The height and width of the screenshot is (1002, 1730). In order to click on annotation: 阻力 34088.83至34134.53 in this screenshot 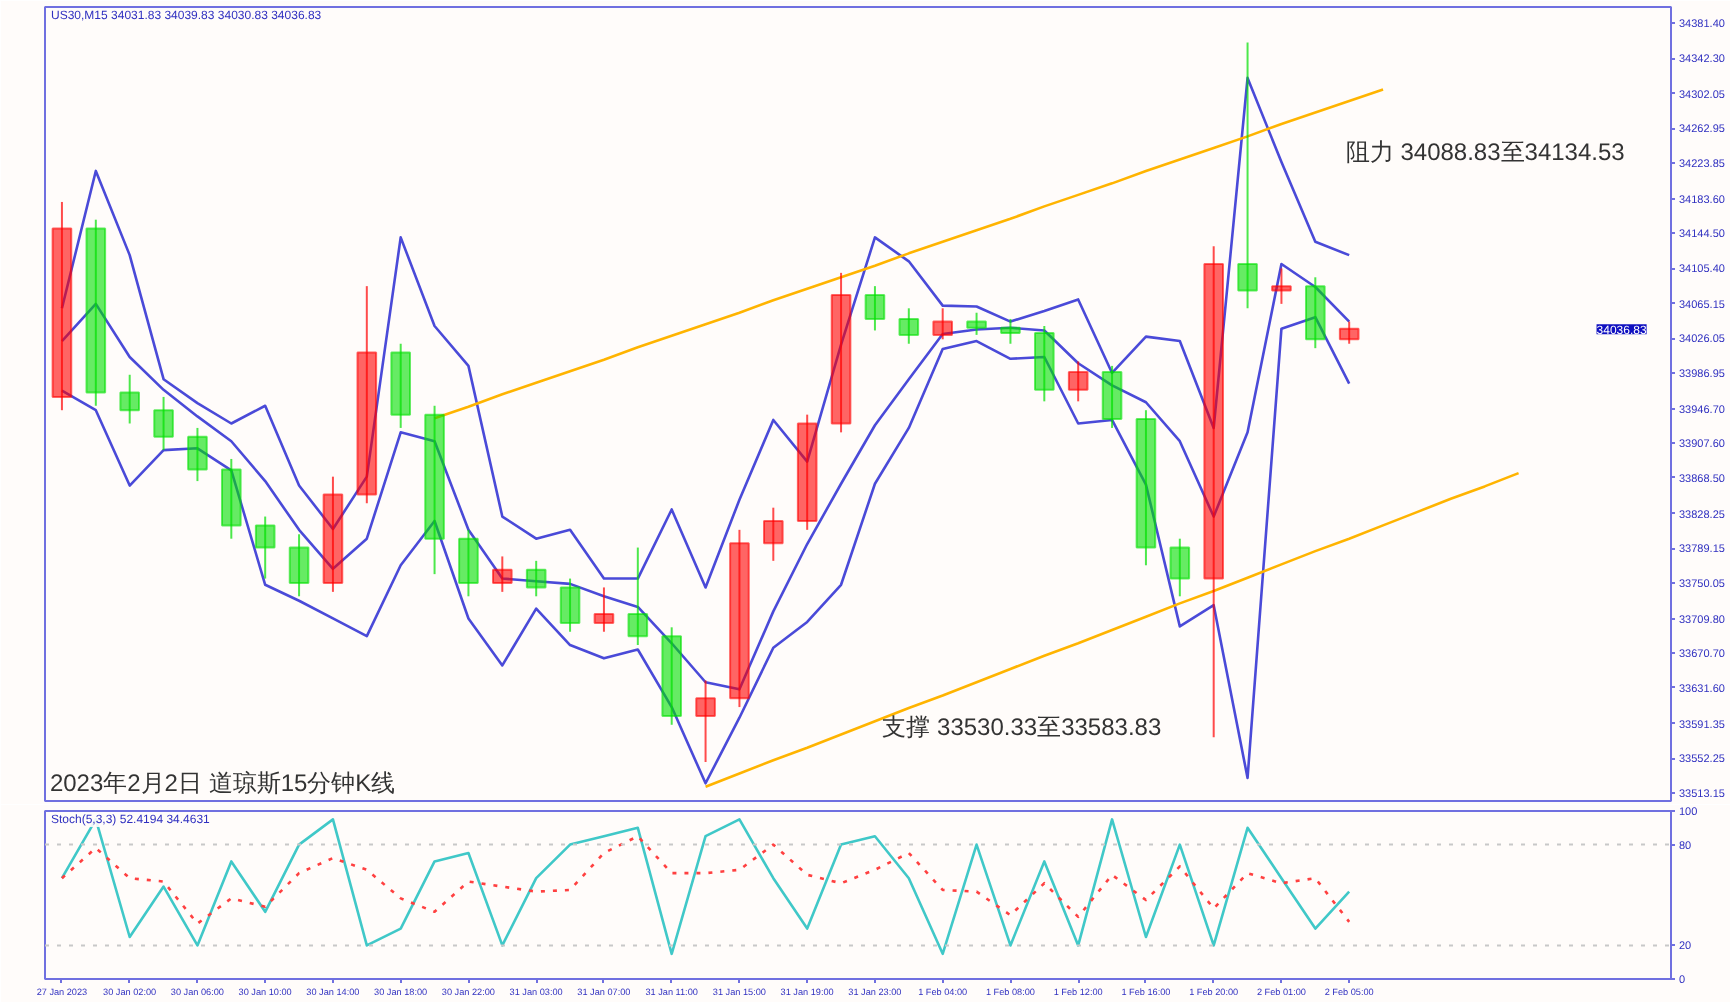, I will do `click(1485, 151)`.